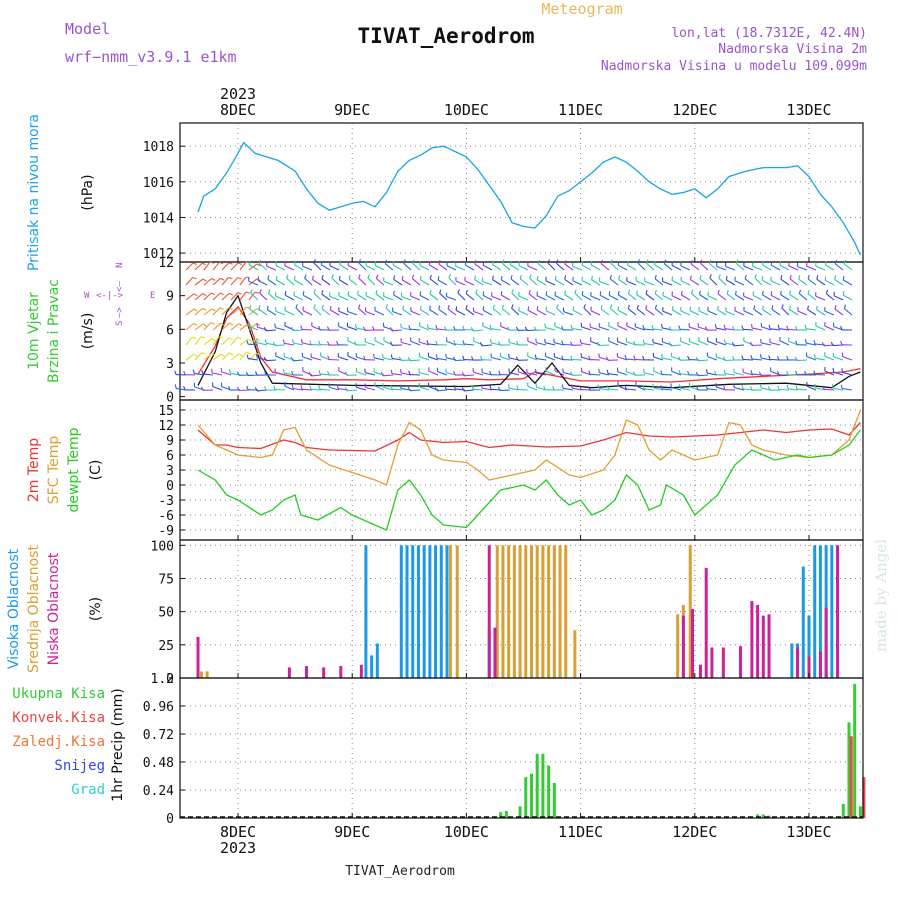 Image resolution: width=900 pixels, height=900 pixels. I want to click on unit-label-temperature: (C), so click(96, 470).